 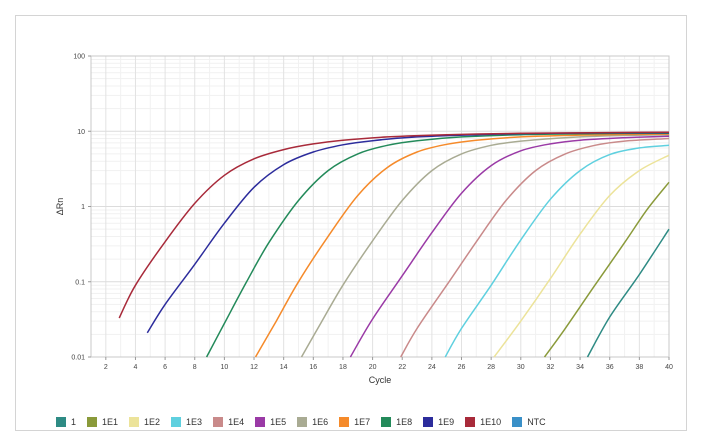 I want to click on x-tick-label: 20, so click(x=373, y=367).